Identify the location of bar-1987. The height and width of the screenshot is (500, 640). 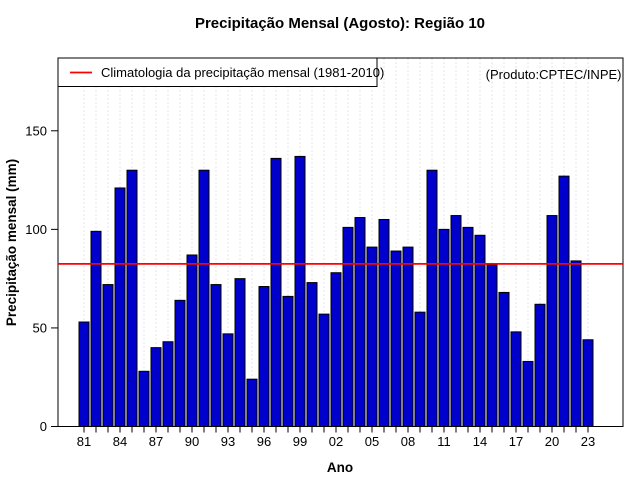
(156, 387).